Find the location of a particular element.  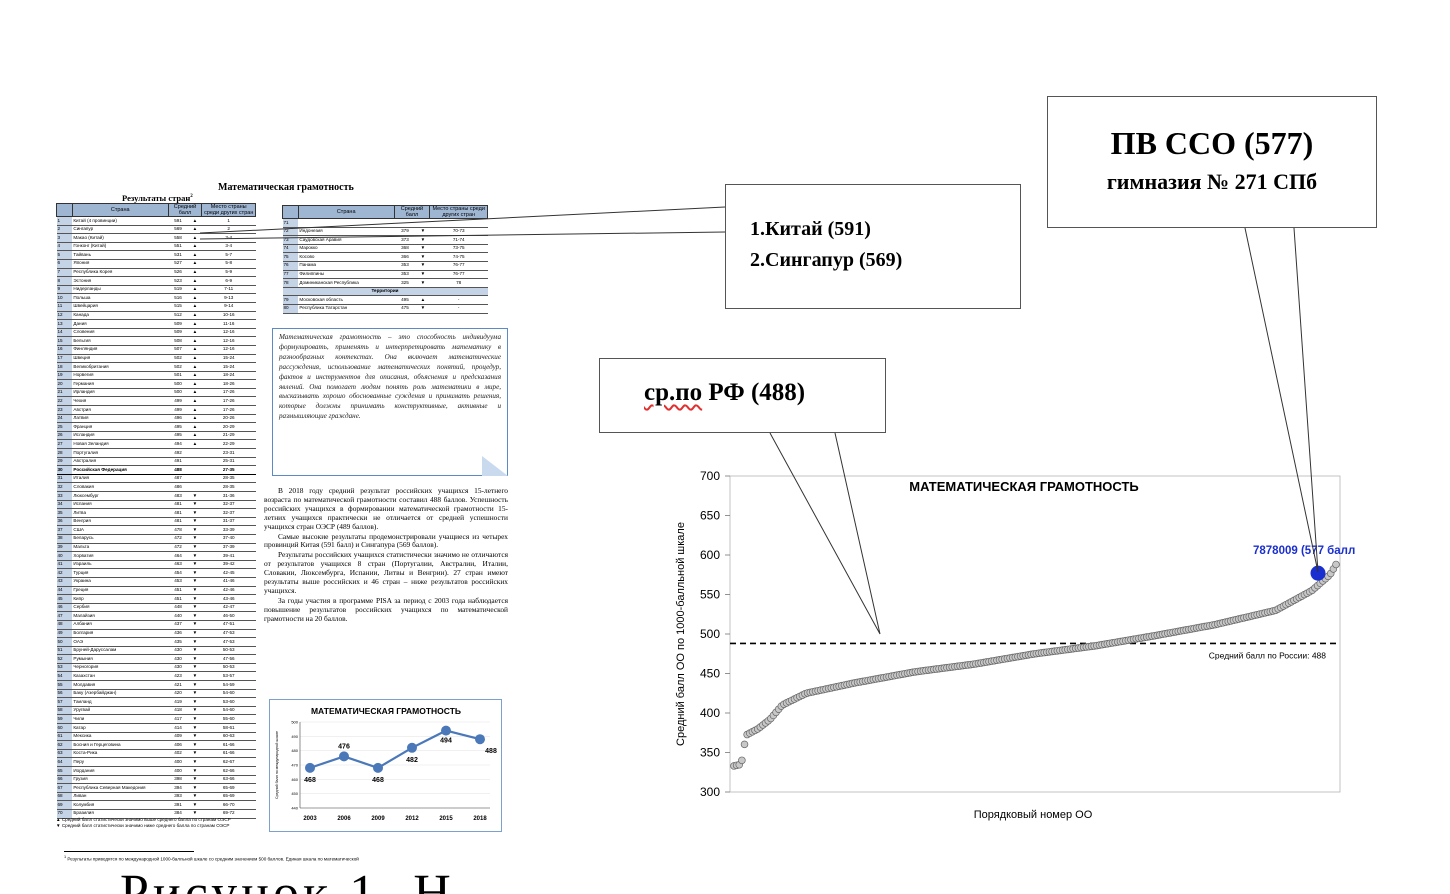

row-number: 76 is located at coordinates (290, 266).